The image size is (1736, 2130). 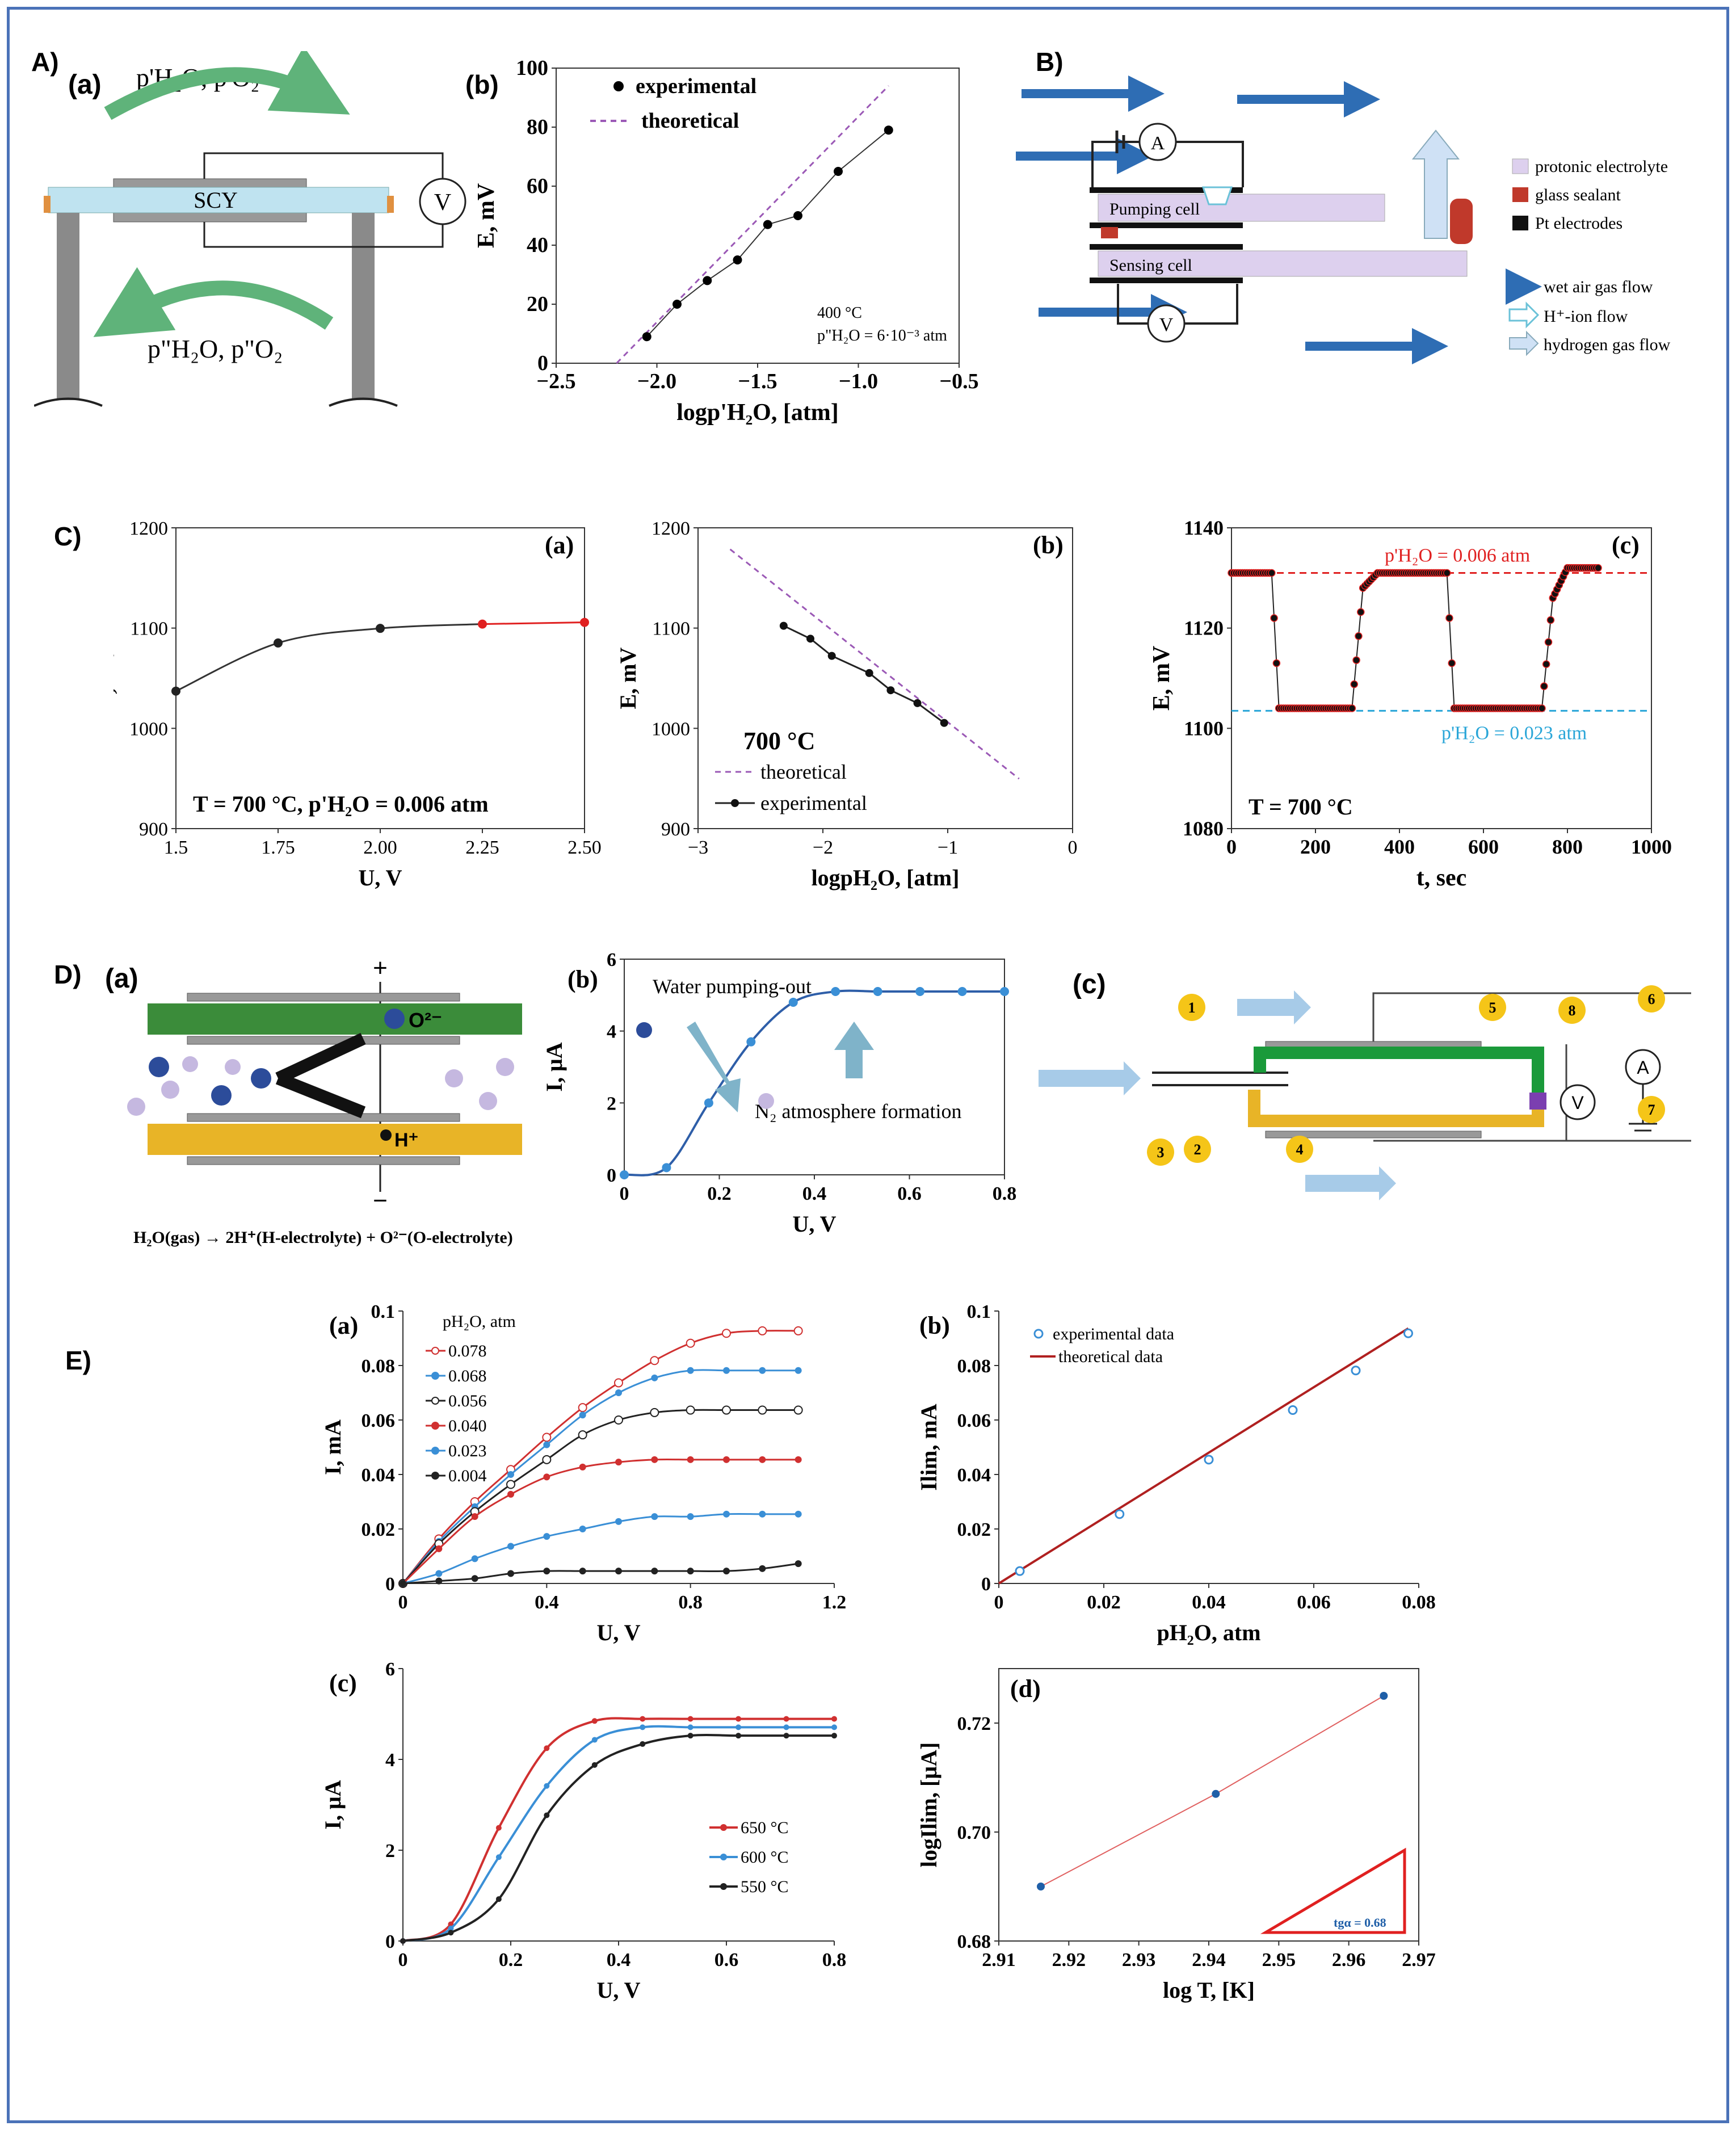 I want to click on y-tick-label: 1200, so click(x=670, y=528).